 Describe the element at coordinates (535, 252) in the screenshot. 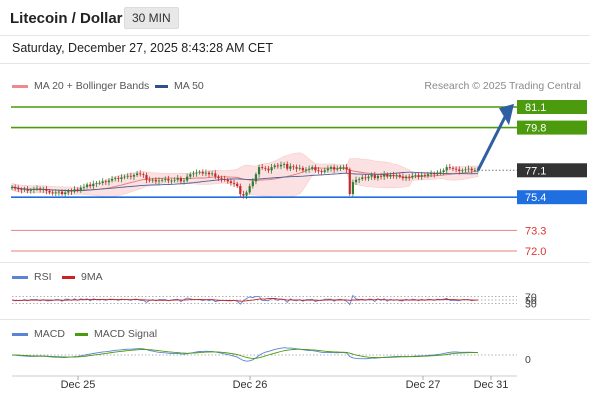

I see `price-label-72.0: 72.0` at that location.